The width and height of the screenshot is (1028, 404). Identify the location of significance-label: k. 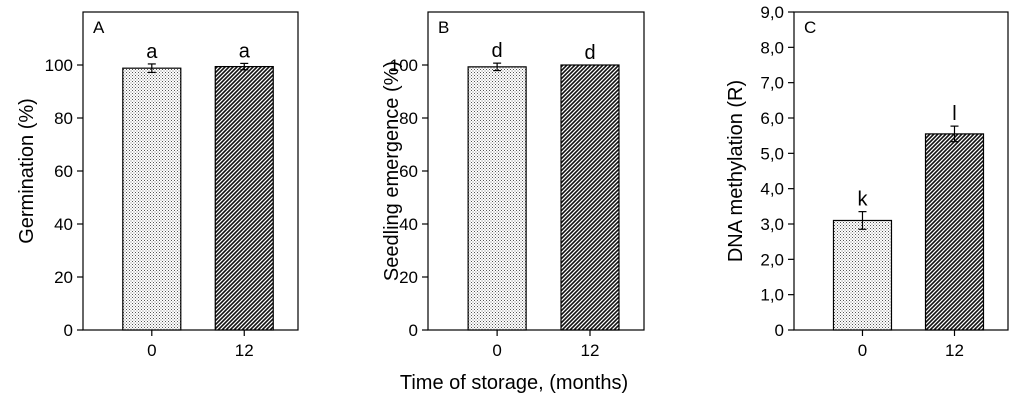
(862, 200).